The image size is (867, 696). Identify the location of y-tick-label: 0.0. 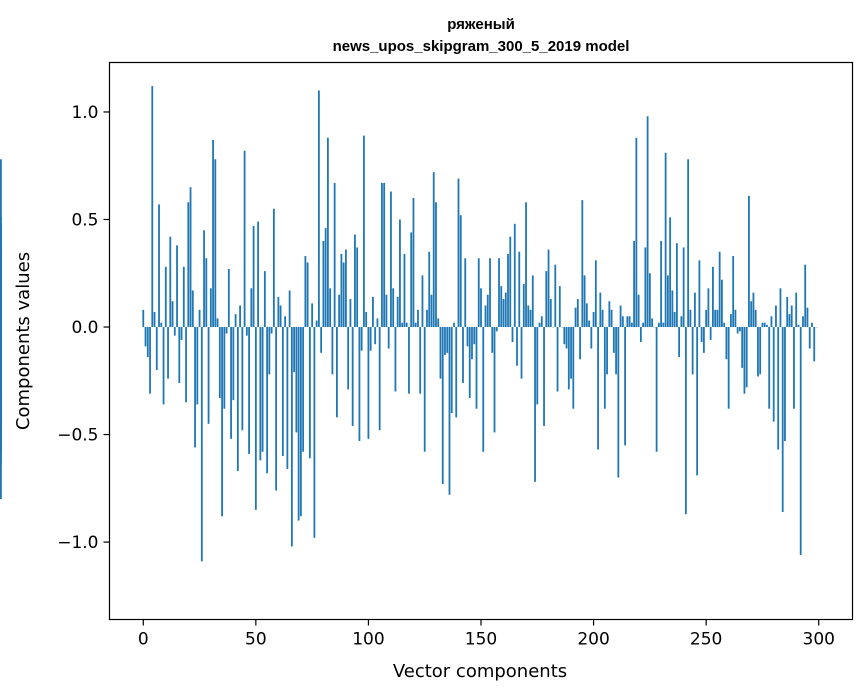
(84, 328).